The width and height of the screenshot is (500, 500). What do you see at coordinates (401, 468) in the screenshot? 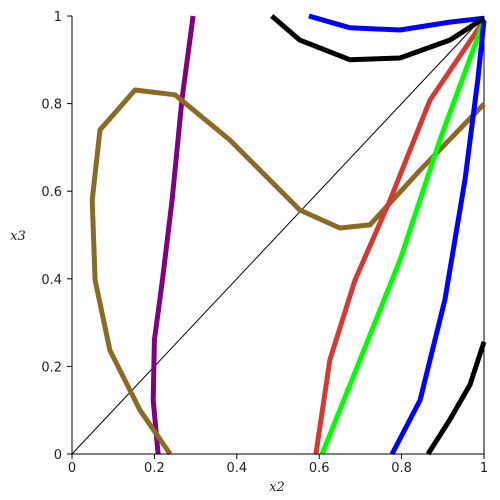
I see `x-tick-label: 0.8` at bounding box center [401, 468].